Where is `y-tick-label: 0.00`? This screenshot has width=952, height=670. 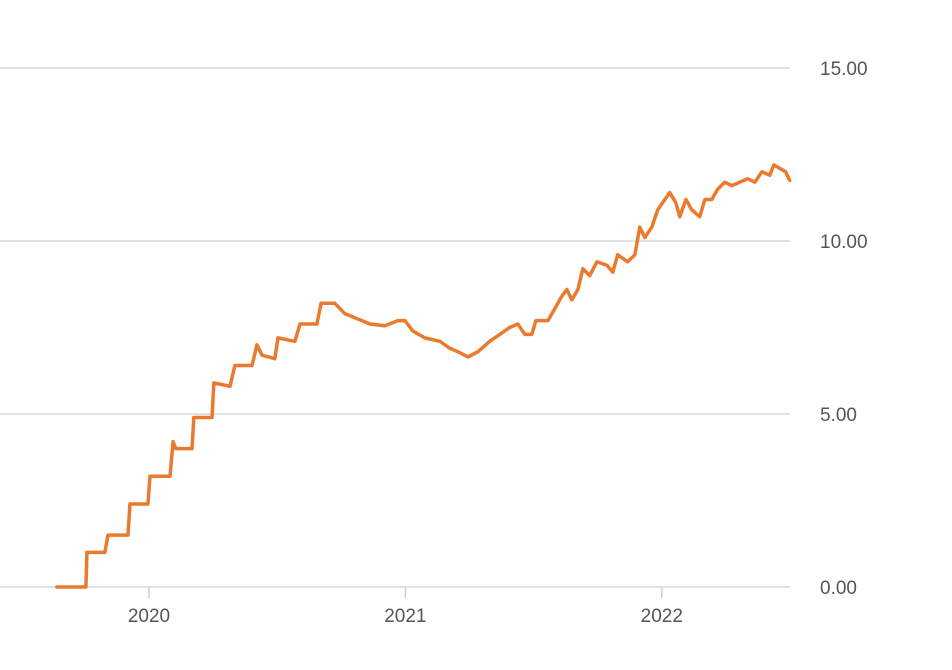 y-tick-label: 0.00 is located at coordinates (838, 588).